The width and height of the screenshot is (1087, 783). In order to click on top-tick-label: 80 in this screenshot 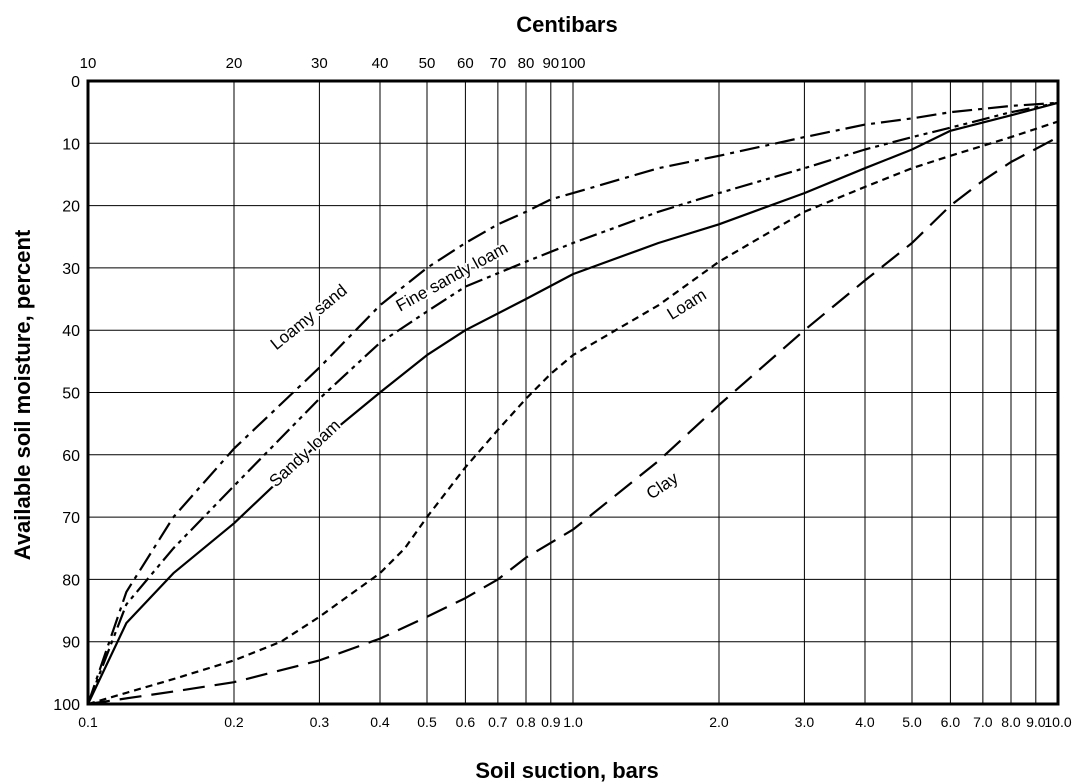, I will do `click(526, 63)`.